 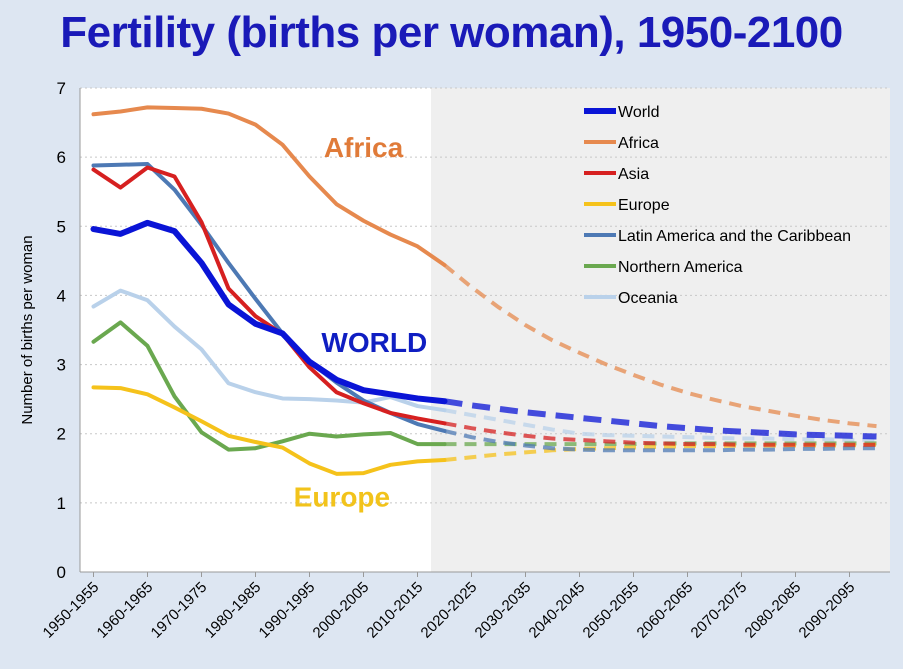 What do you see at coordinates (61, 226) in the screenshot?
I see `y-tick-label: 5` at bounding box center [61, 226].